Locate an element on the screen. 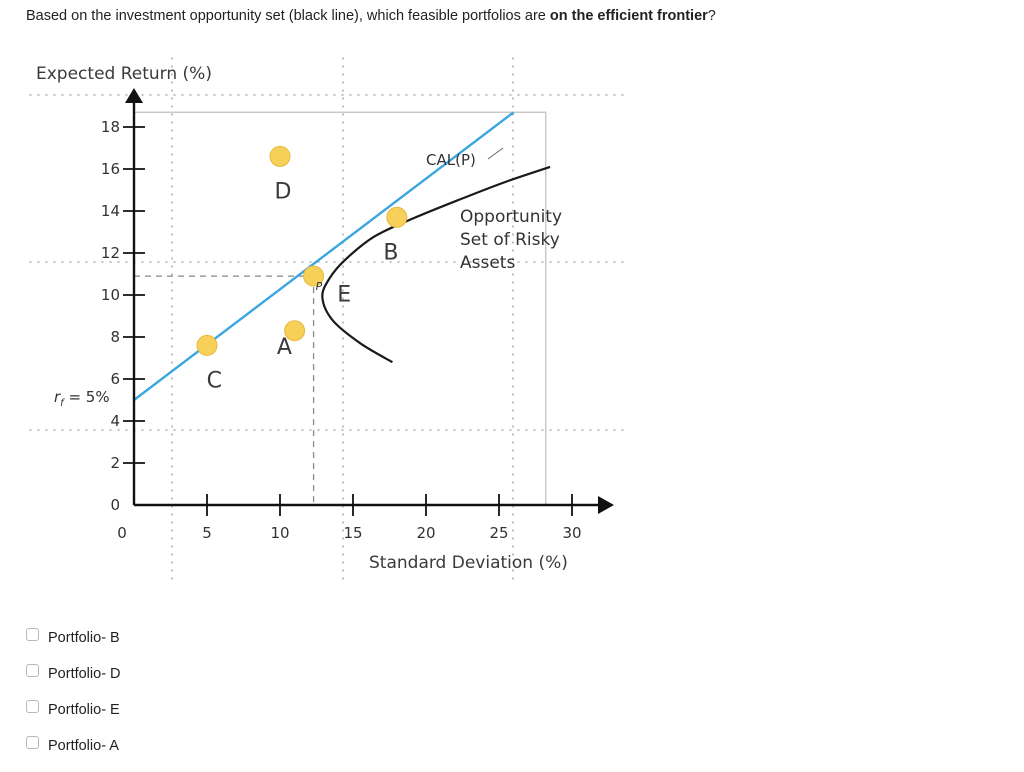  opportunity-set-line is located at coordinates (436, 264).